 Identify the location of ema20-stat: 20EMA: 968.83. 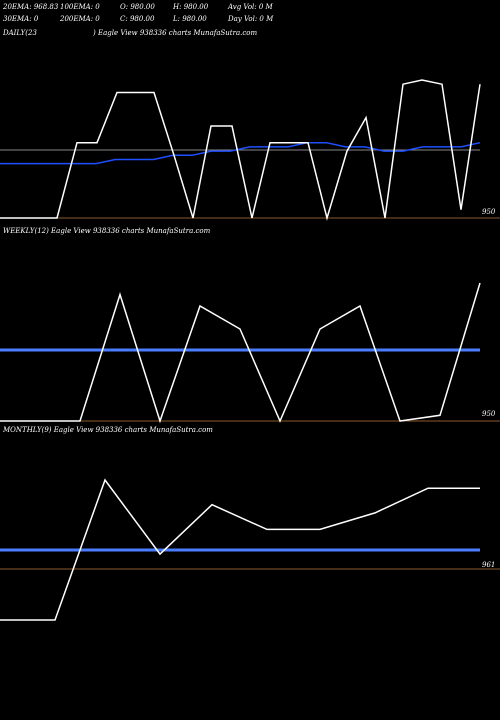
(31, 7).